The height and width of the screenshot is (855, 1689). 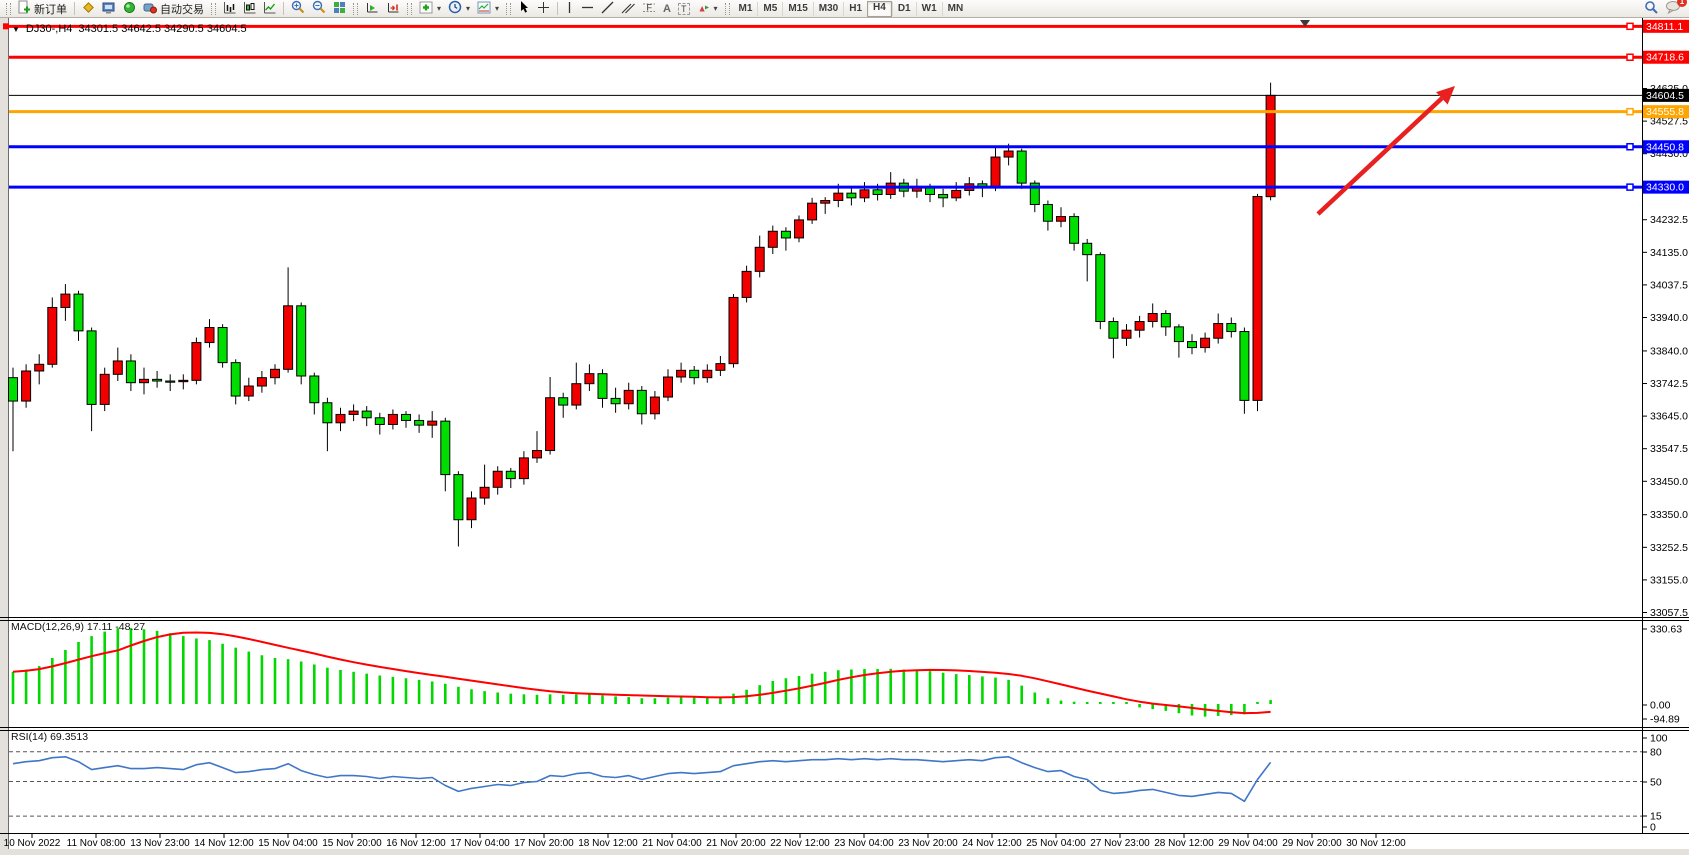 I want to click on rsi-line, so click(x=642, y=779).